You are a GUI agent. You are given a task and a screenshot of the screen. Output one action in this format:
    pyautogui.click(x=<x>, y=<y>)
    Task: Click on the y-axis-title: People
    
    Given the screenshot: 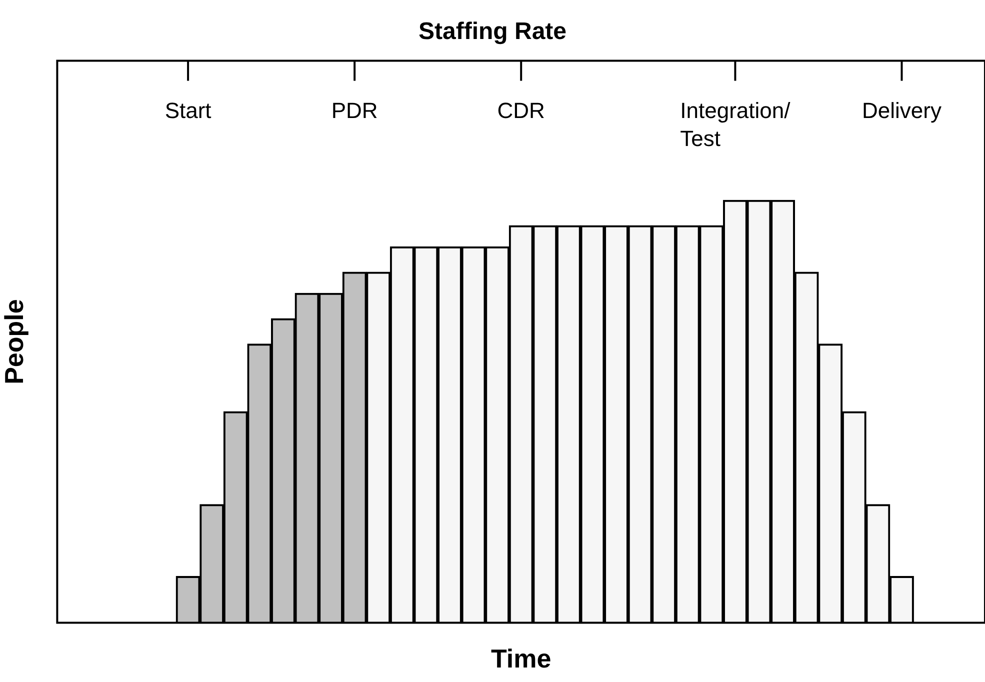 What is the action you would take?
    pyautogui.click(x=14, y=341)
    